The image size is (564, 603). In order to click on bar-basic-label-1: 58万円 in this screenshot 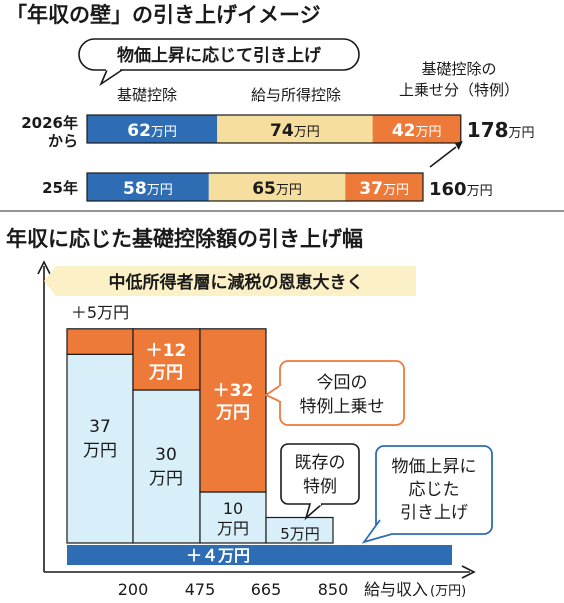, I will do `click(148, 189)`.